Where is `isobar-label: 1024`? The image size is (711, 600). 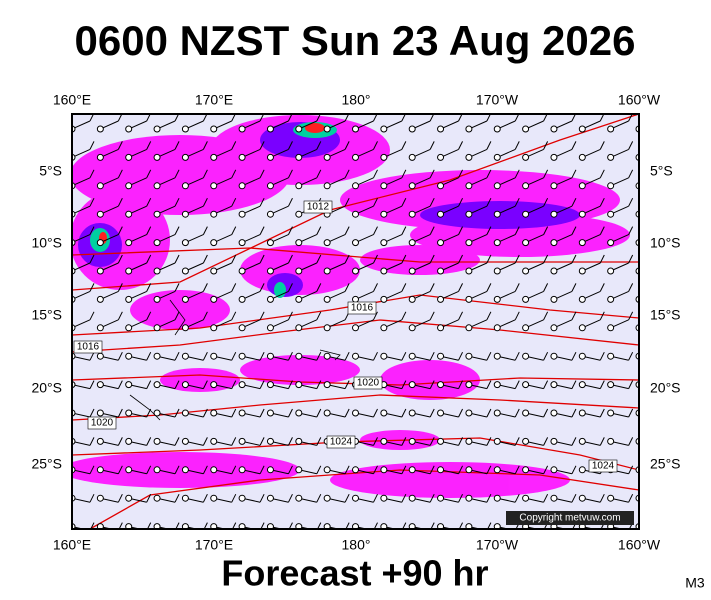 isobar-label: 1024 is located at coordinates (341, 442).